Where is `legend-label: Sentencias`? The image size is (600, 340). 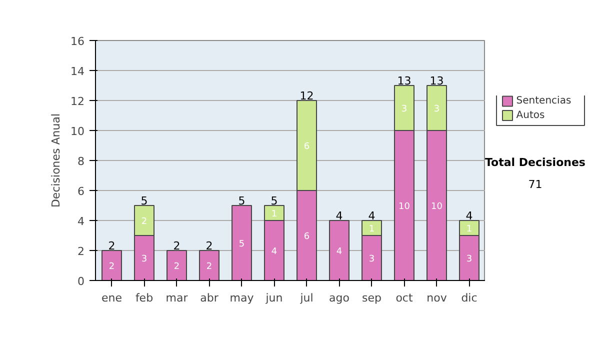 legend-label: Sentencias is located at coordinates (544, 101).